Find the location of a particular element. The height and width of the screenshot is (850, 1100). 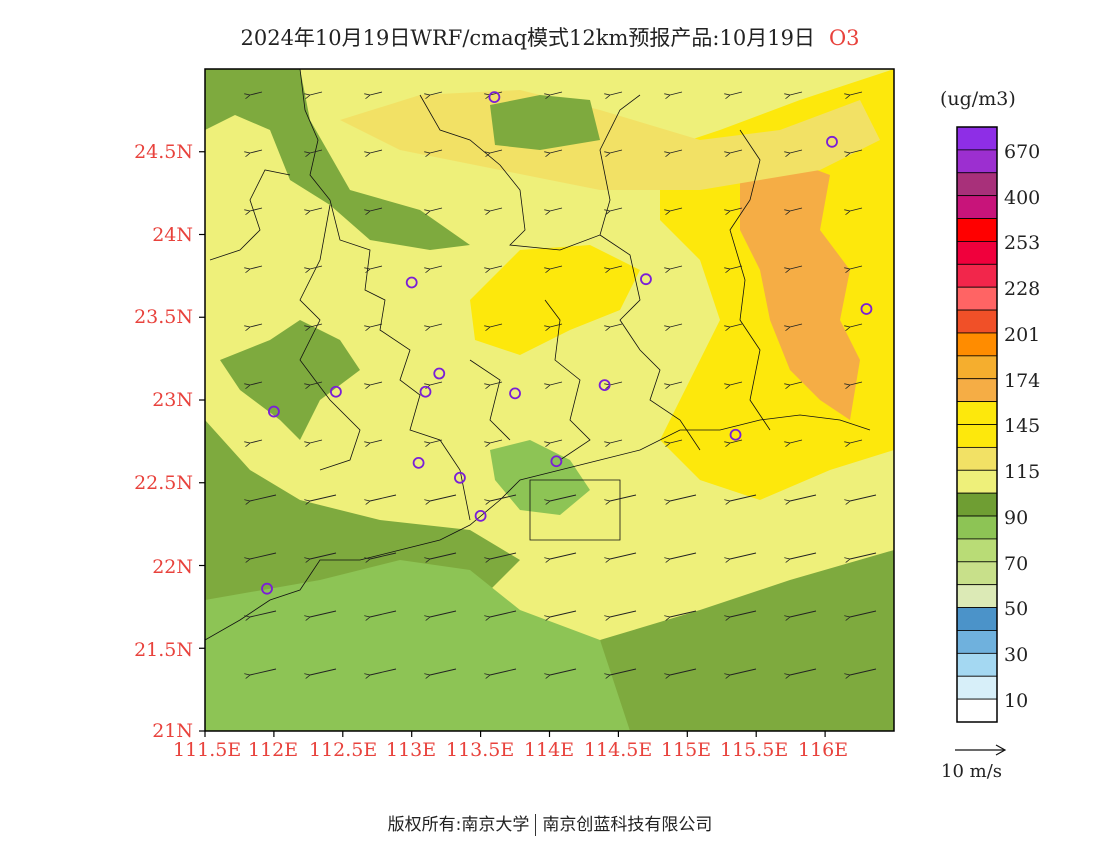

region-north-green-core is located at coordinates (545, 122).